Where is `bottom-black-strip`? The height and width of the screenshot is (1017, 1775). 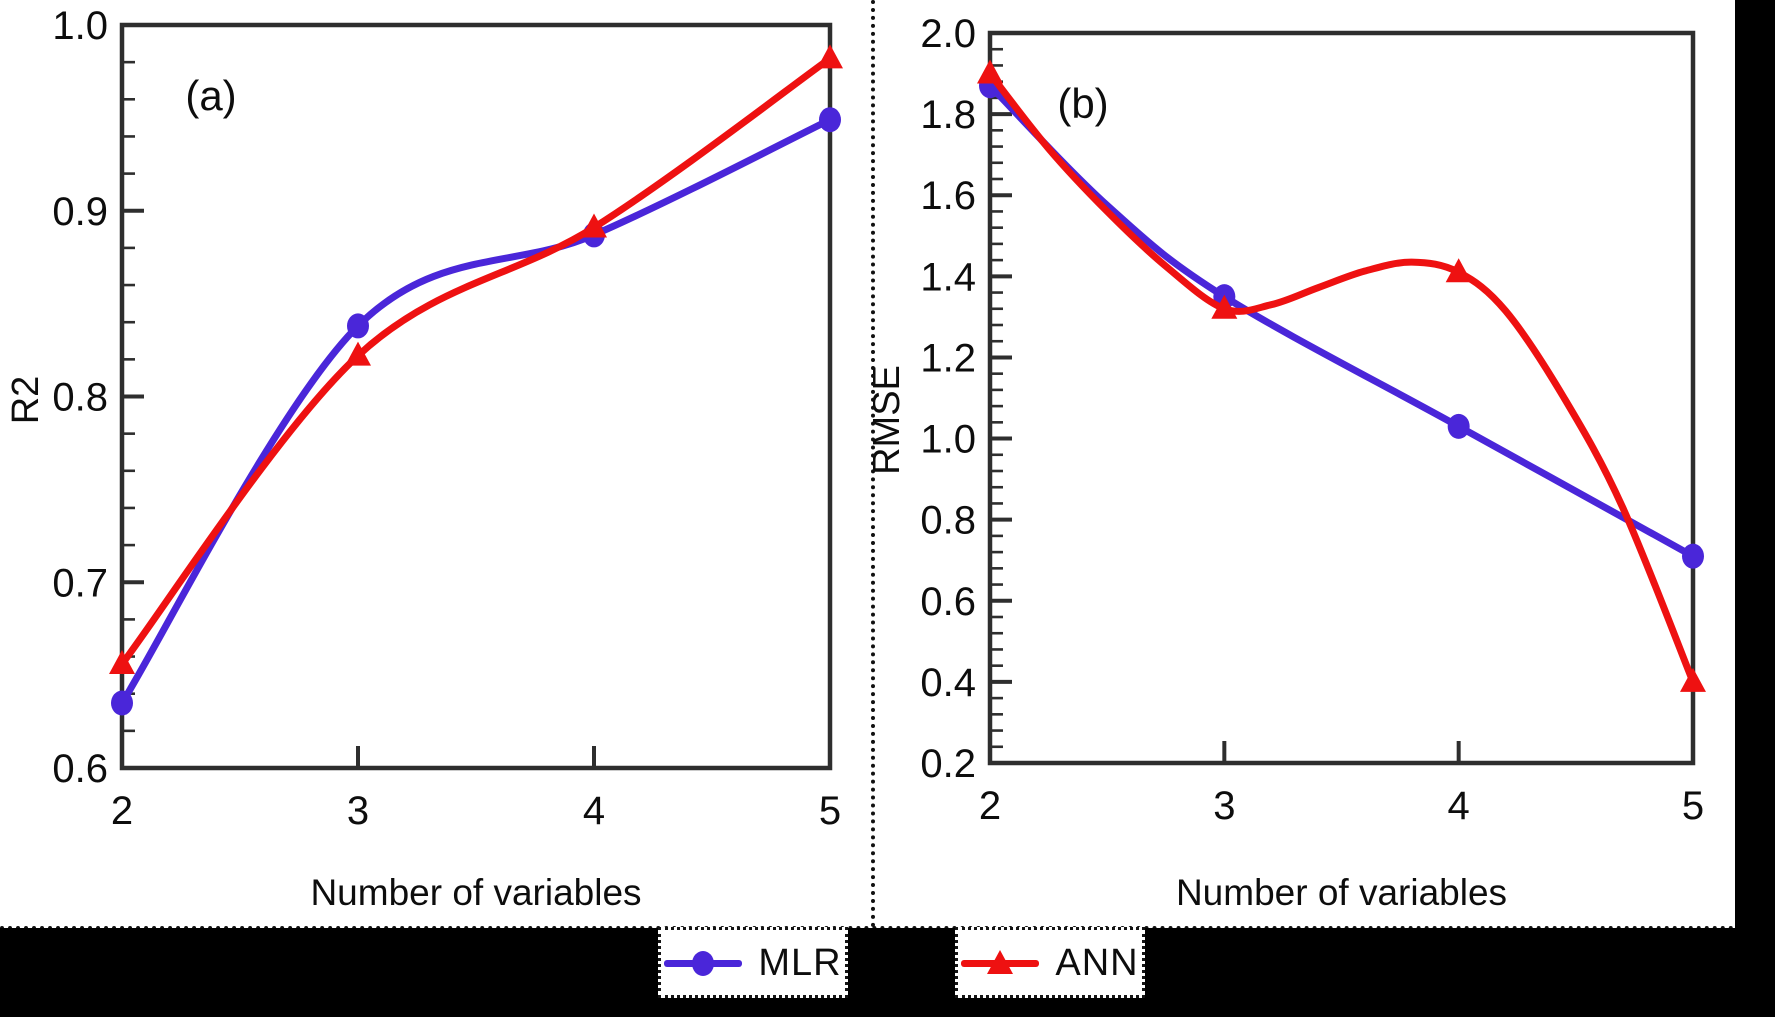
bottom-black-strip is located at coordinates (887, 972).